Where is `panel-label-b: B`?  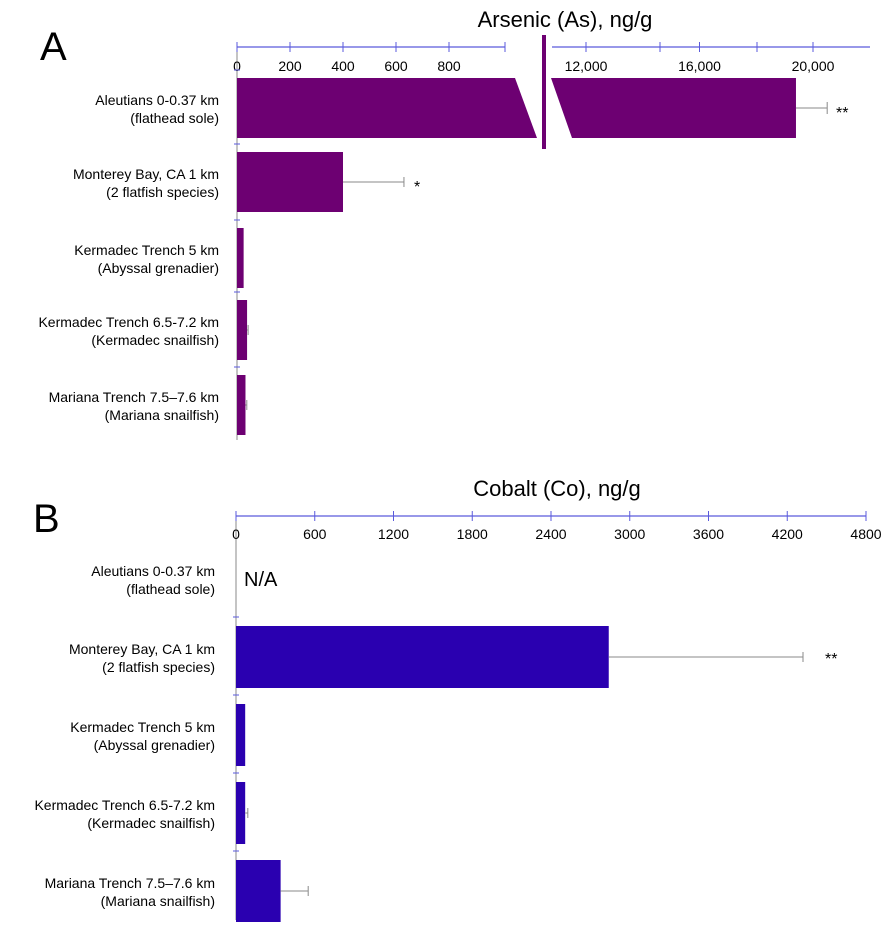
panel-label-b: B is located at coordinates (46, 519).